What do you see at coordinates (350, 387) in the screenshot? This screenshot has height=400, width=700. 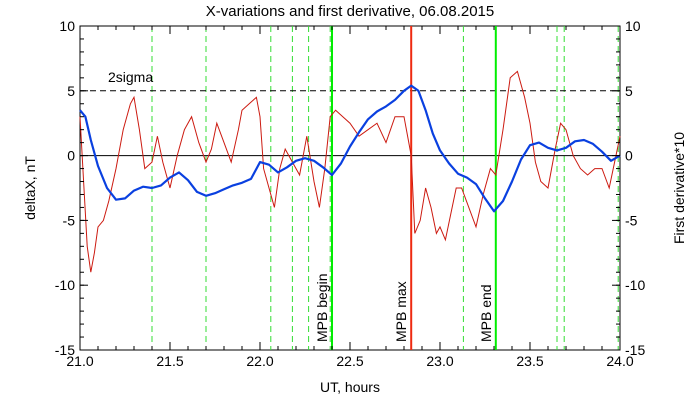 I see `x-axis-title: UT, hours` at bounding box center [350, 387].